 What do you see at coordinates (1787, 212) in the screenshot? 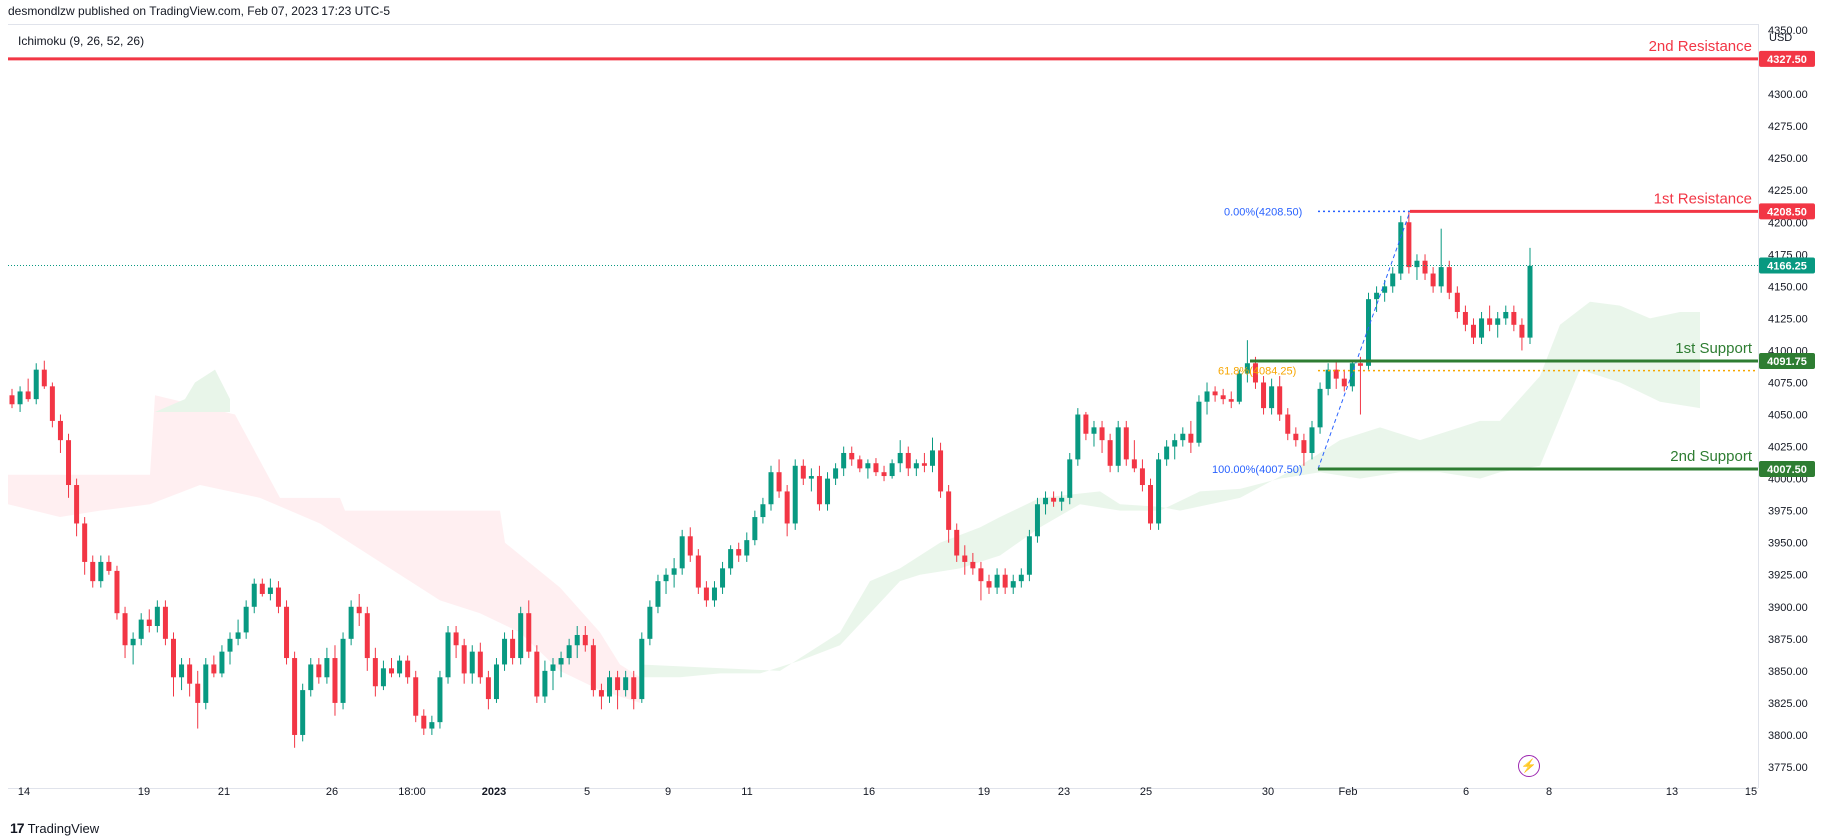
I see `level-price-text: 4208.50` at bounding box center [1787, 212].